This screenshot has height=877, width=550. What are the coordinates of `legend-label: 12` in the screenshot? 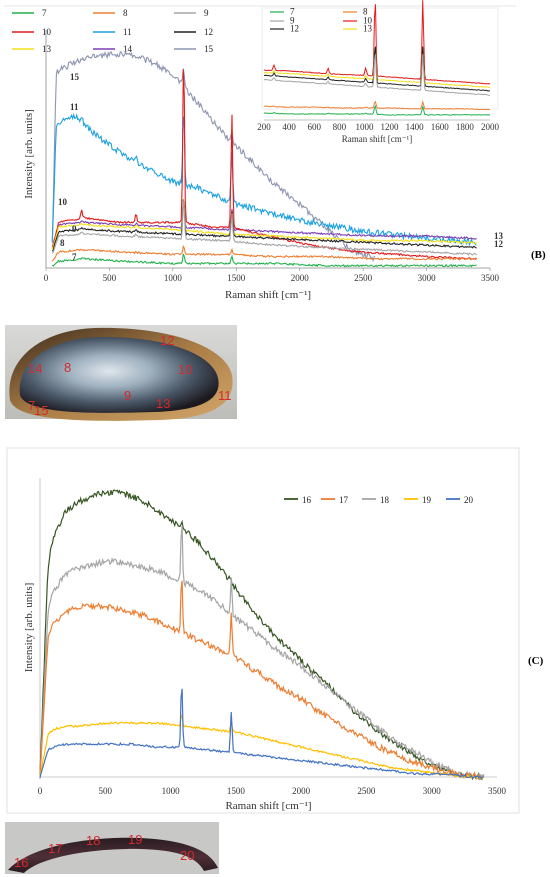 It's located at (208, 32).